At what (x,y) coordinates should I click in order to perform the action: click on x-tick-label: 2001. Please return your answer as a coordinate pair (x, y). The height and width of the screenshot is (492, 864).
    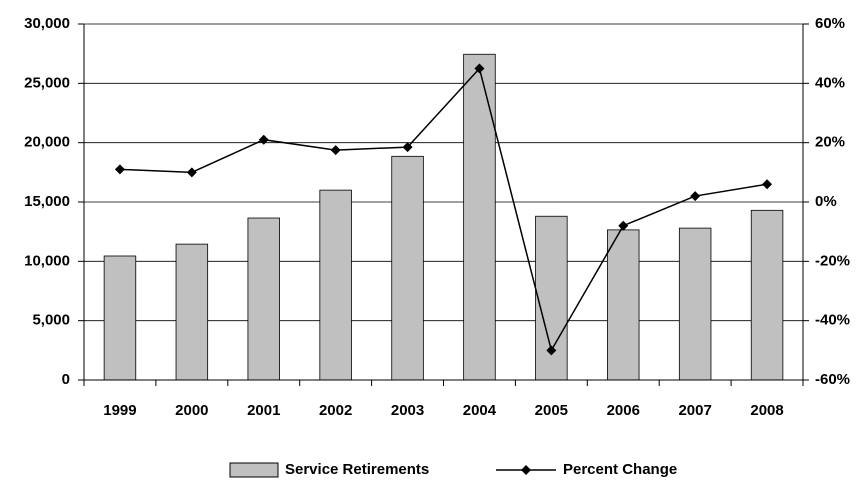
    Looking at the image, I should click on (263, 410).